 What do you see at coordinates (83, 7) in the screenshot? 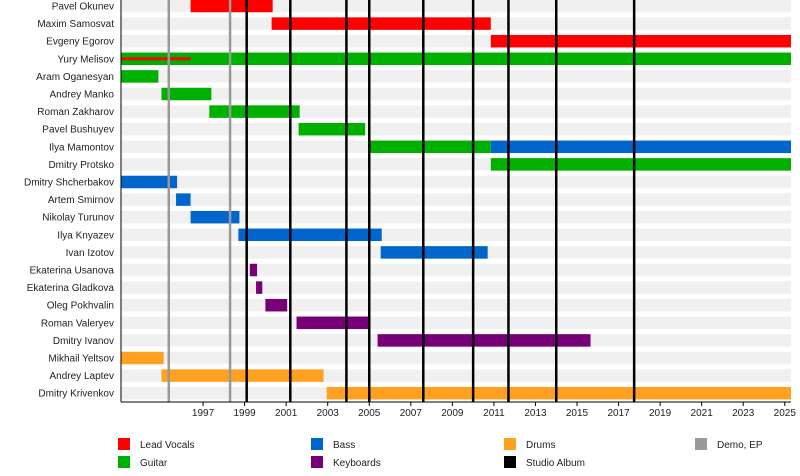
I see `member-name: Pavel Okunev` at bounding box center [83, 7].